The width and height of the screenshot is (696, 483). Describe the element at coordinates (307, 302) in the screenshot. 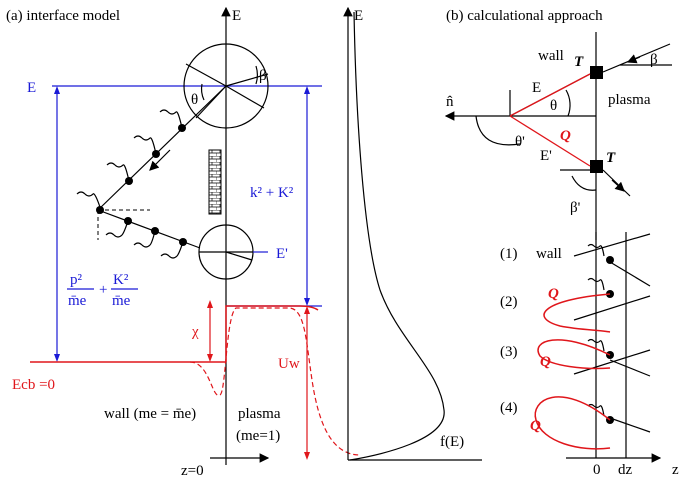

I see `right-span-arrow-bottom` at that location.